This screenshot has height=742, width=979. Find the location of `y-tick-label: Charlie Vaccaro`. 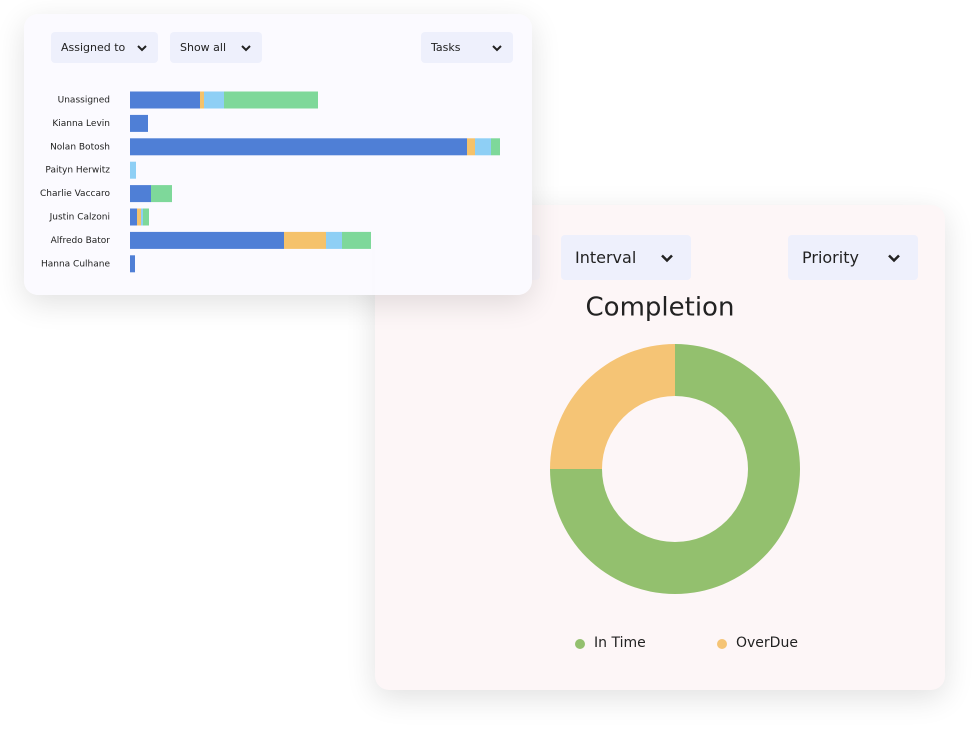

y-tick-label: Charlie Vaccaro is located at coordinates (75, 194).